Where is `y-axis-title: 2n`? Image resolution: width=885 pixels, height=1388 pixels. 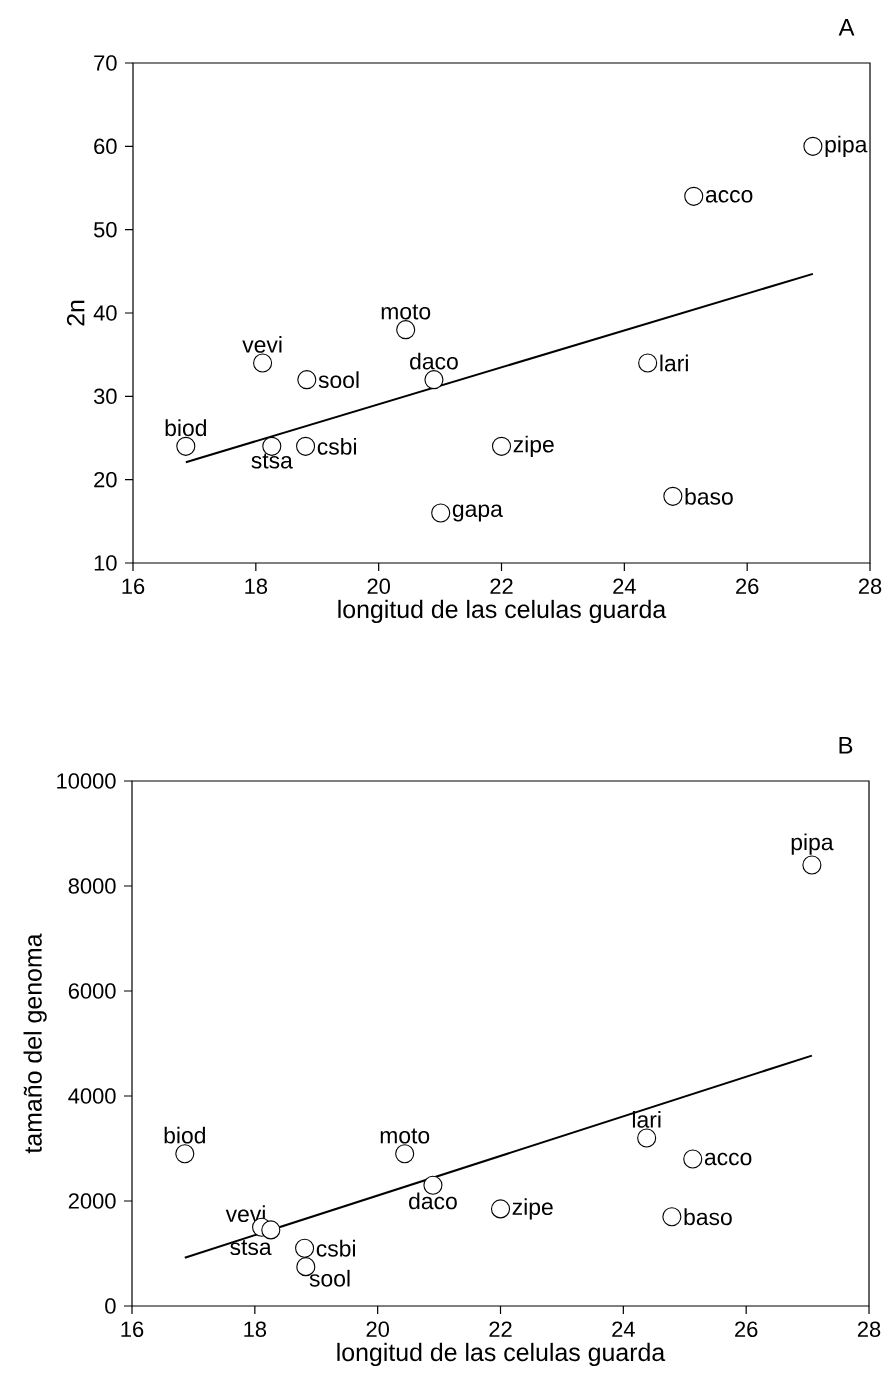
y-axis-title: 2n is located at coordinates (75, 313).